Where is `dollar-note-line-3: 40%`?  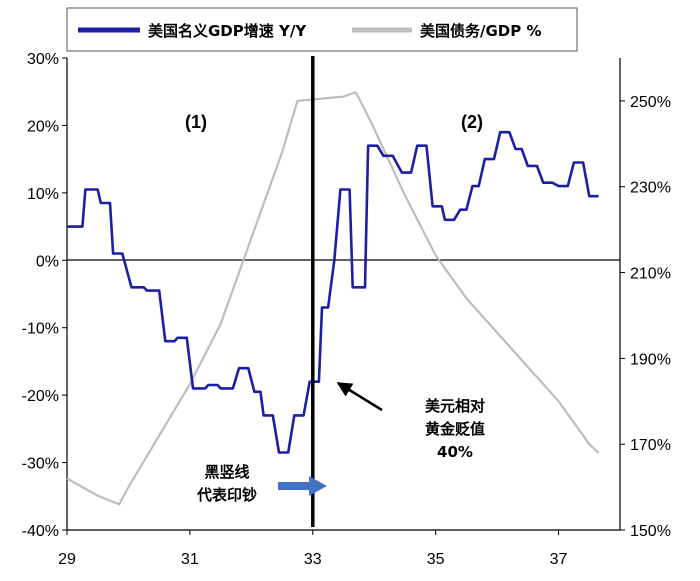 dollar-note-line-3: 40% is located at coordinates (455, 452).